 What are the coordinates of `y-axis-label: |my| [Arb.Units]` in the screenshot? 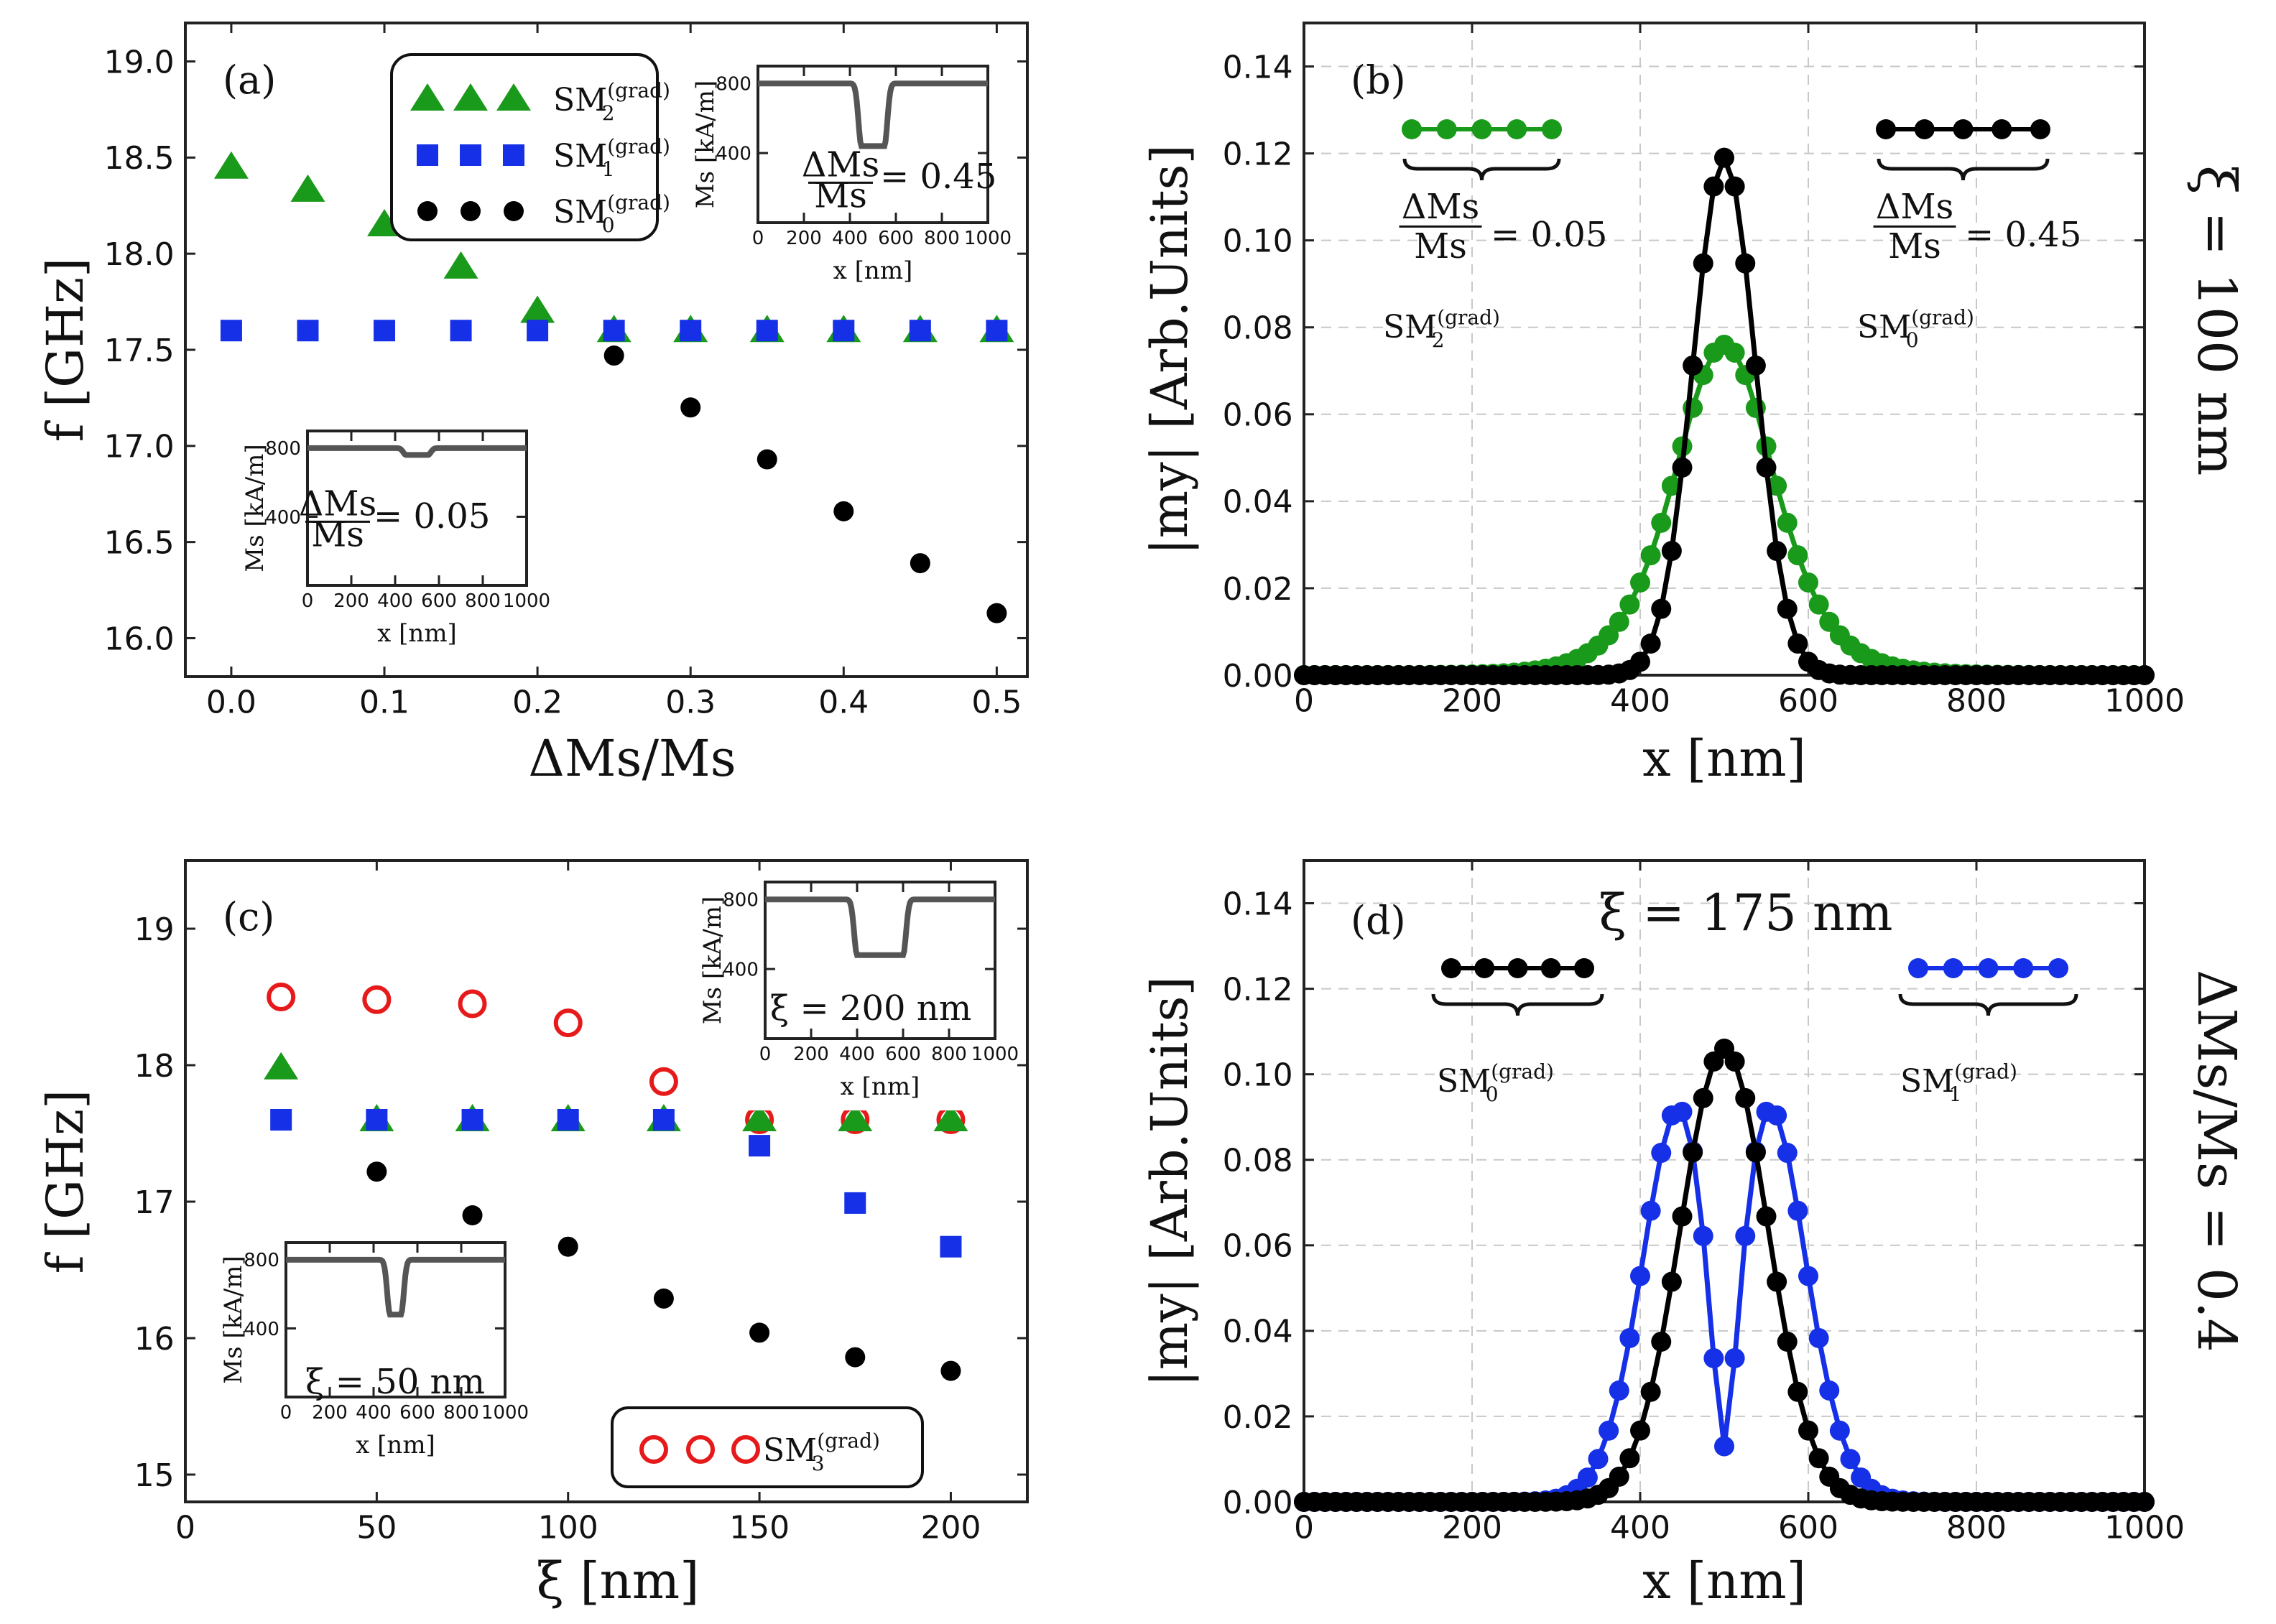 It's located at (1169, 1181).